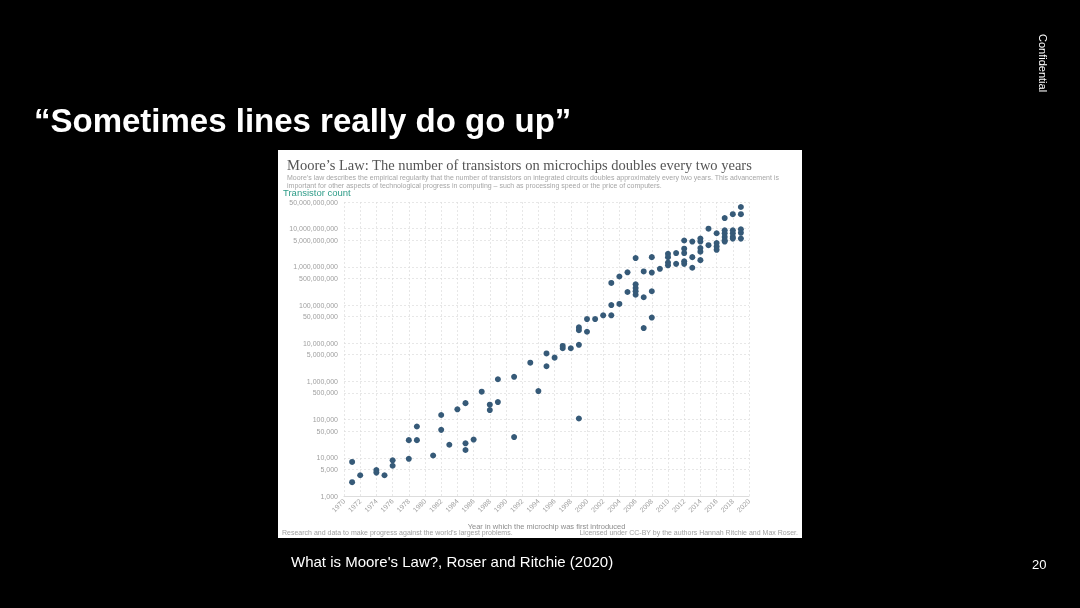  I want to click on text: 20, so click(1039, 565).